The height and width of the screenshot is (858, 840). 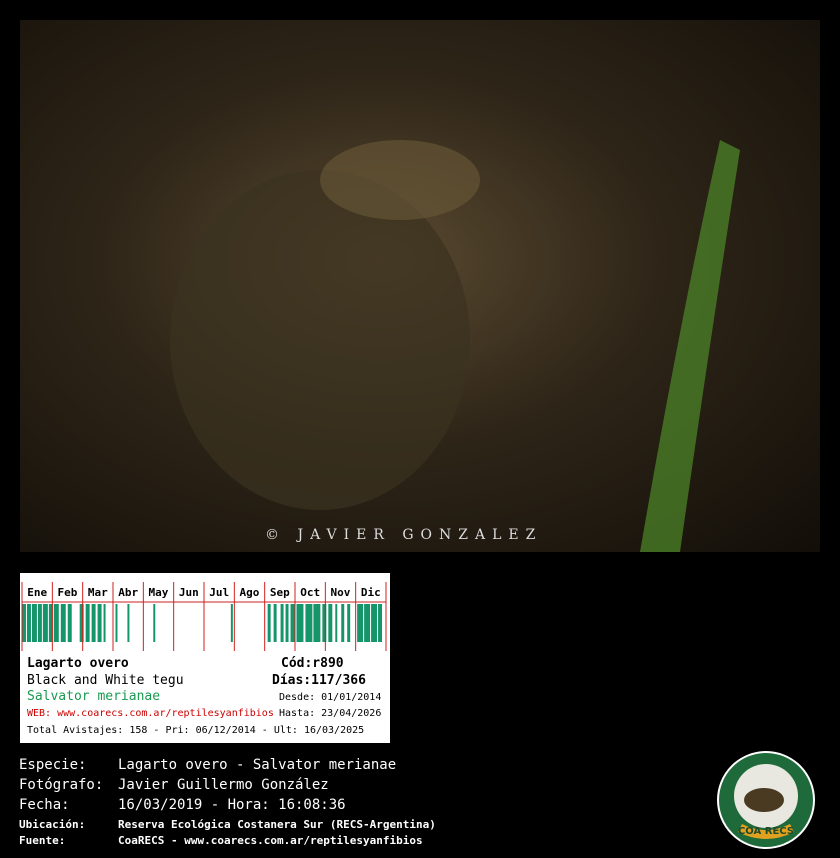 What do you see at coordinates (53, 765) in the screenshot?
I see `detail-label: Especie:` at bounding box center [53, 765].